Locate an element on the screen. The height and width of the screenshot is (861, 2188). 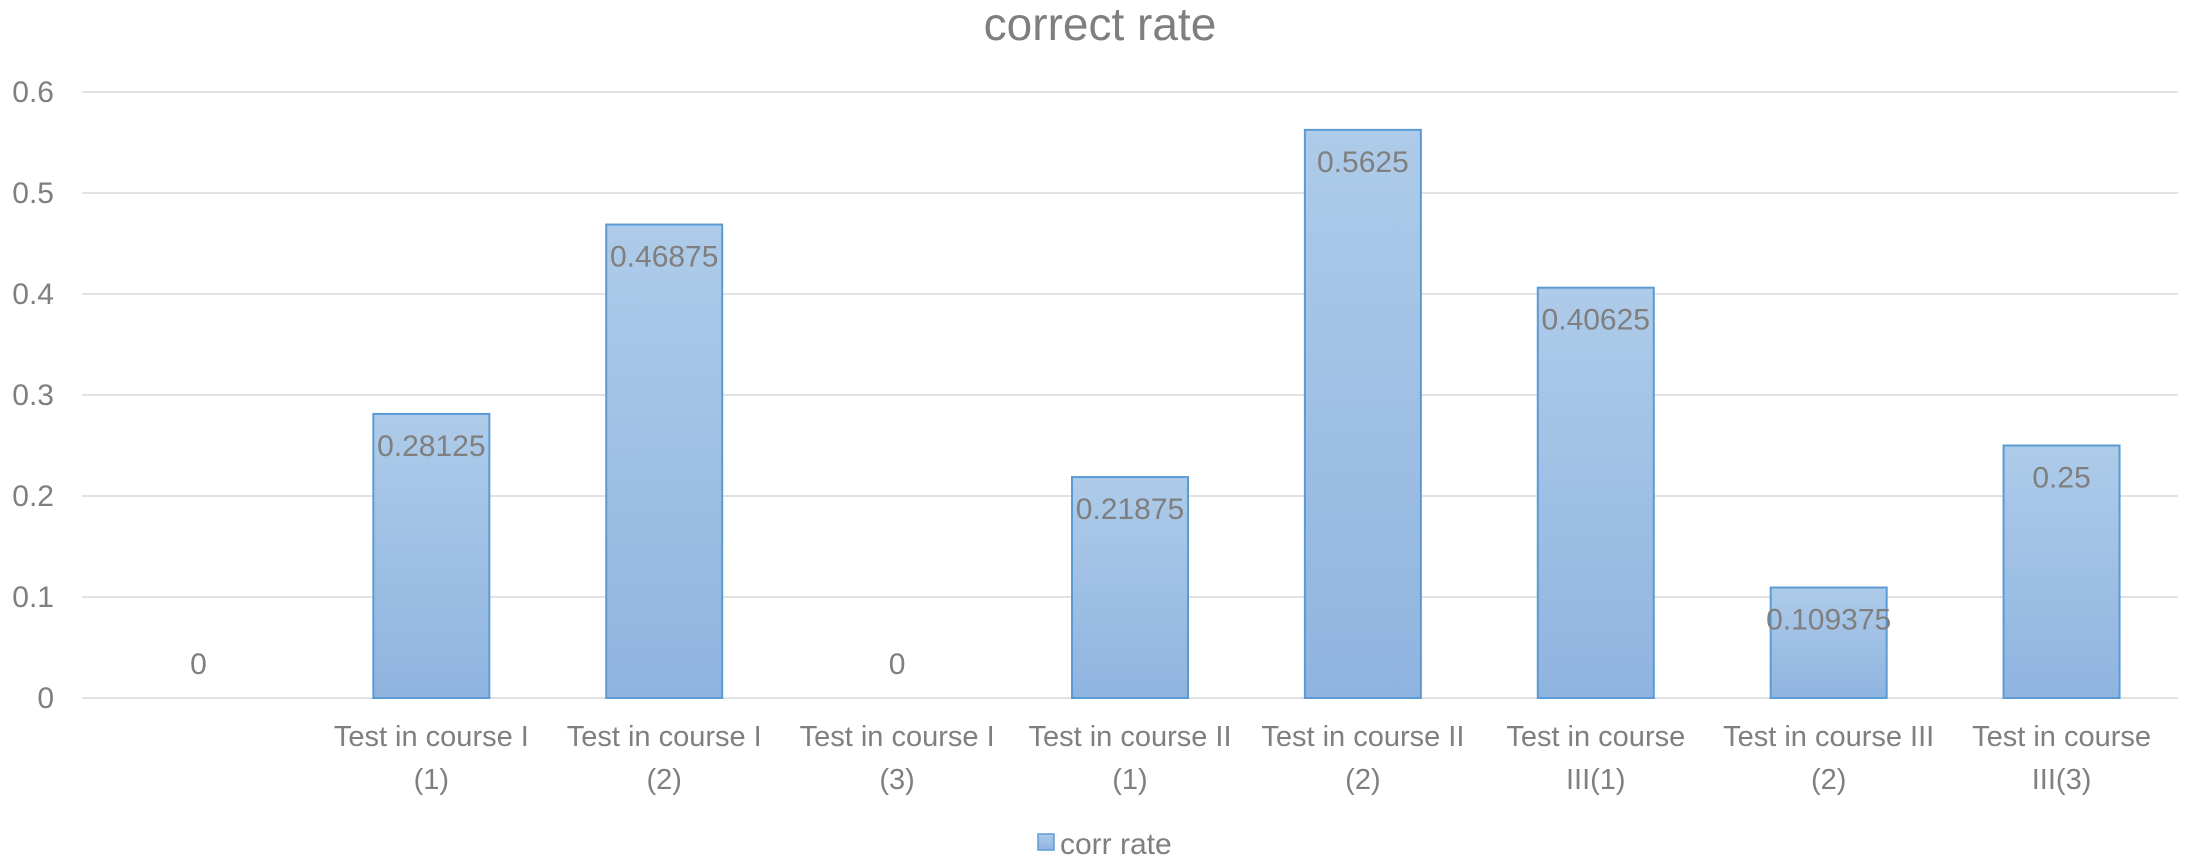
data-label: 0.109375 is located at coordinates (1828, 620).